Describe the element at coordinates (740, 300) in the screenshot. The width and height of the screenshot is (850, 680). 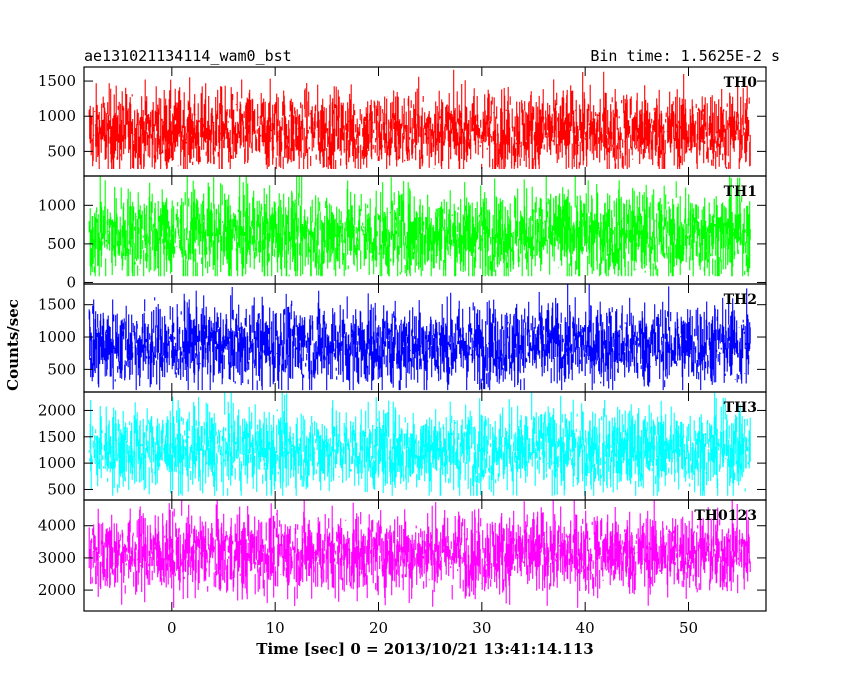
I see `panel-label: TH2` at that location.